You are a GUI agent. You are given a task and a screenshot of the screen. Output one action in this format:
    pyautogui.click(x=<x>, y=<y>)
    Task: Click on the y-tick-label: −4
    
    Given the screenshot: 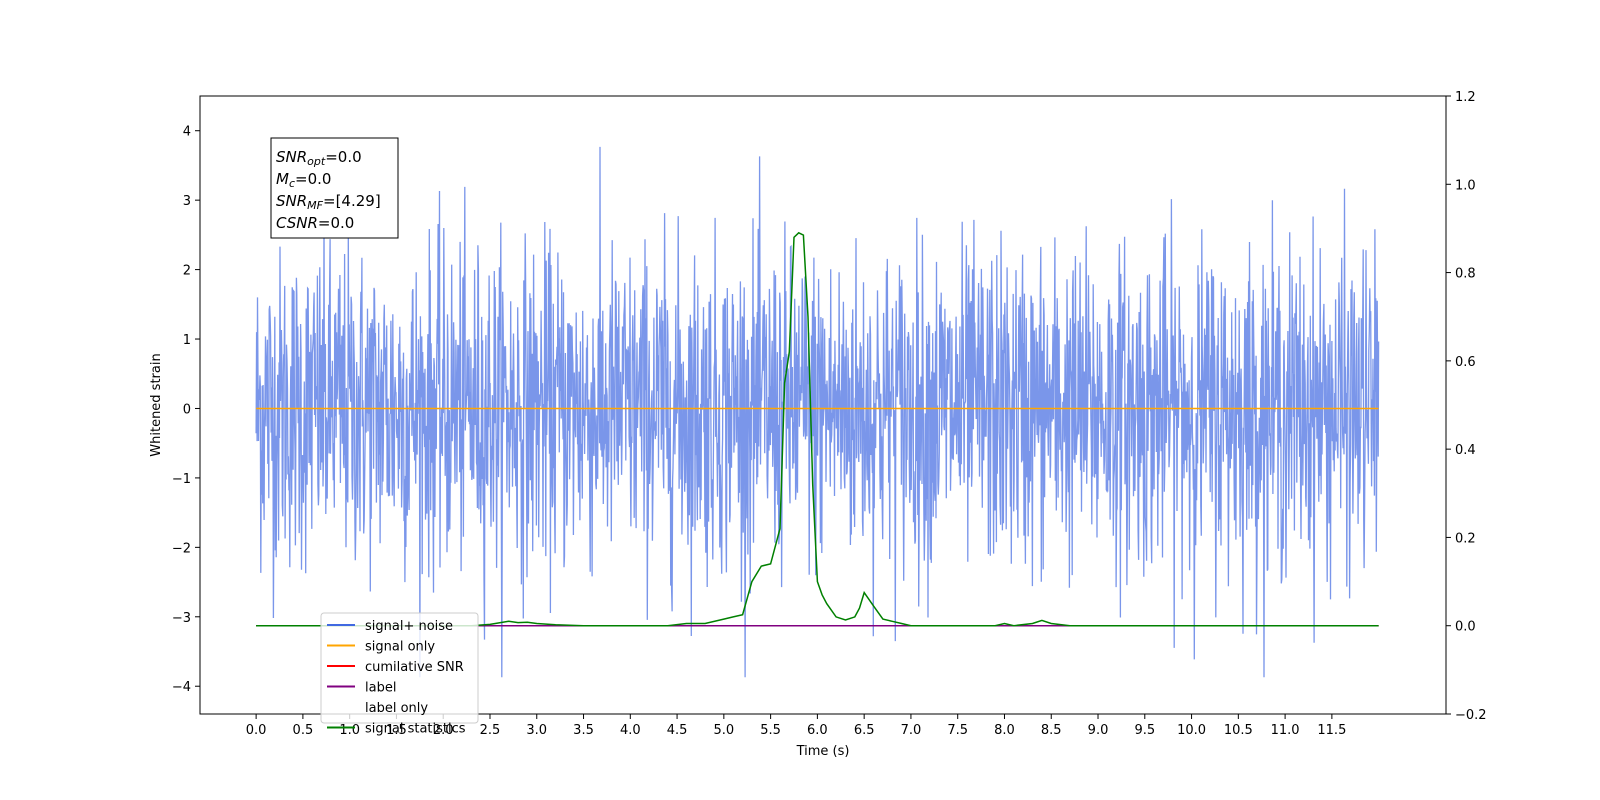 What is the action you would take?
    pyautogui.click(x=181, y=687)
    